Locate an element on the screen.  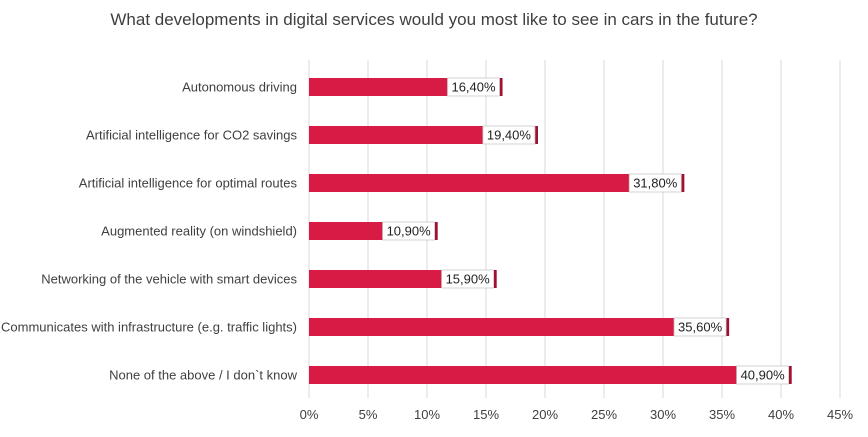
x-tick-label: 40% is located at coordinates (781, 414).